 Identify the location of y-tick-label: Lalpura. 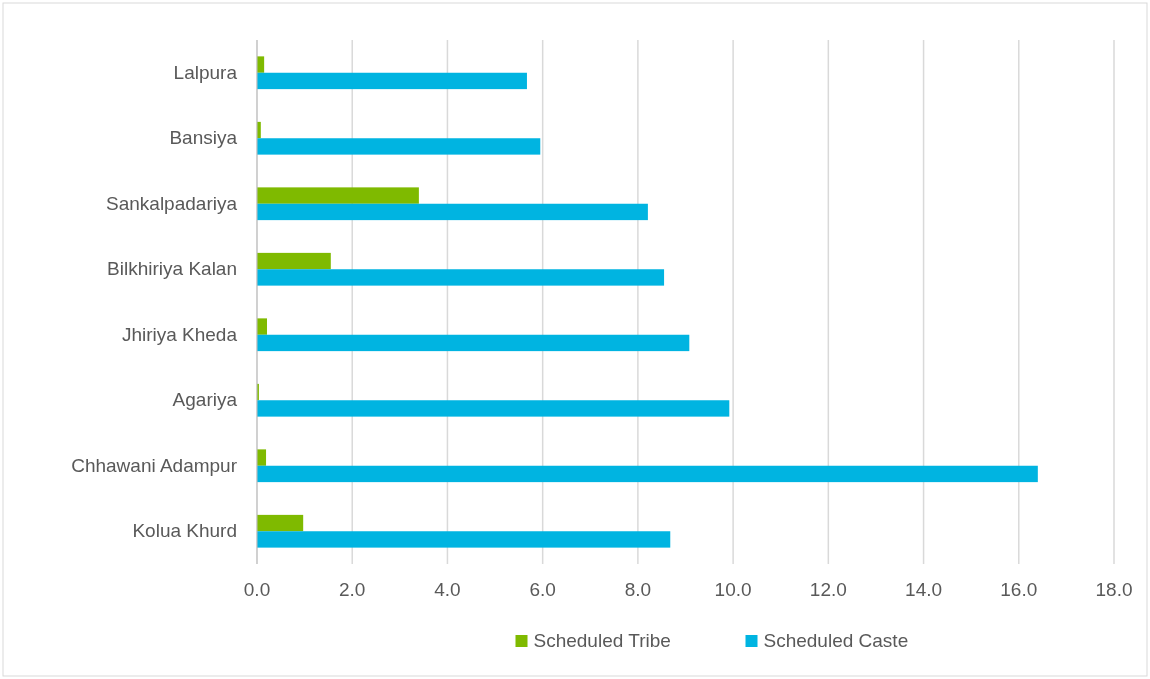
(205, 72).